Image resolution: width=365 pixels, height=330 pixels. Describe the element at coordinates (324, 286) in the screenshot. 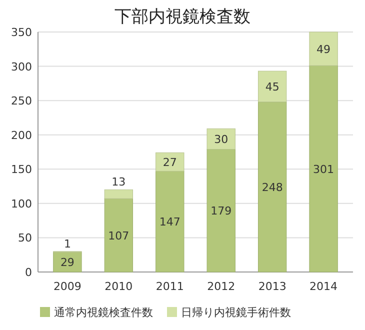

I see `x-tick-label: 2014` at that location.